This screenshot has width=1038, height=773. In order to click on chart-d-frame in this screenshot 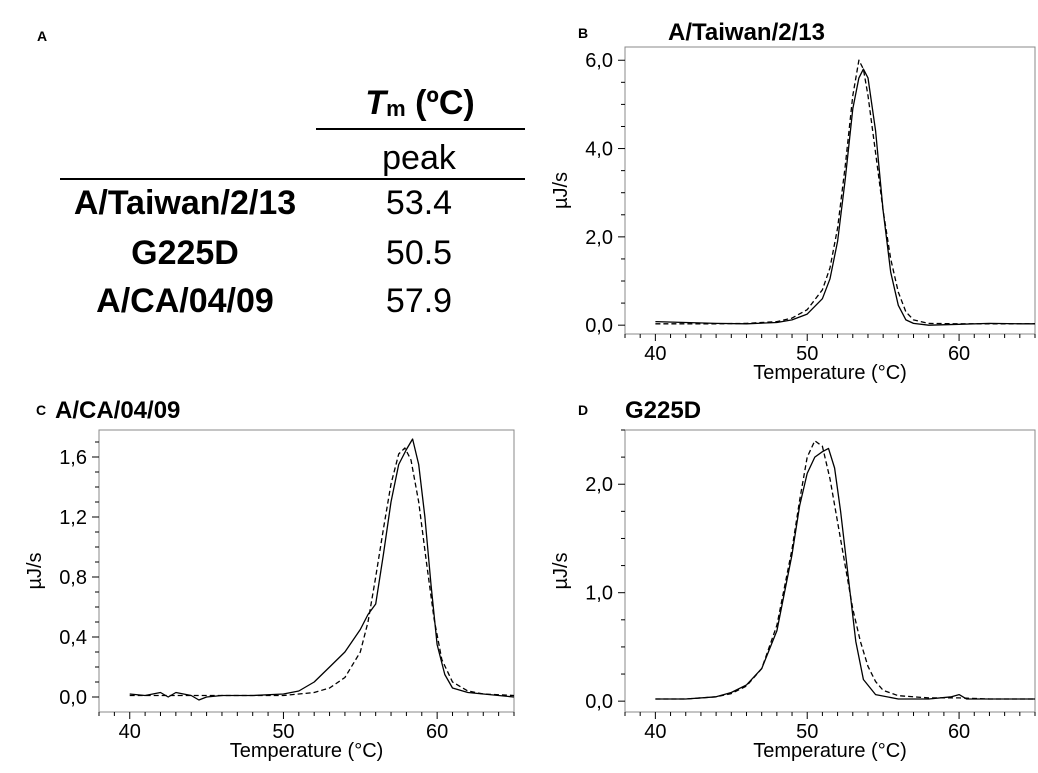, I will do `click(830, 571)`.